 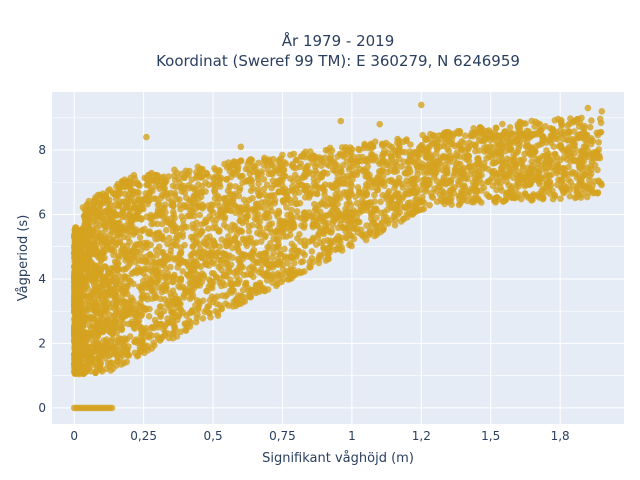 What do you see at coordinates (42, 214) in the screenshot?
I see `y-tick-label: 6` at bounding box center [42, 214].